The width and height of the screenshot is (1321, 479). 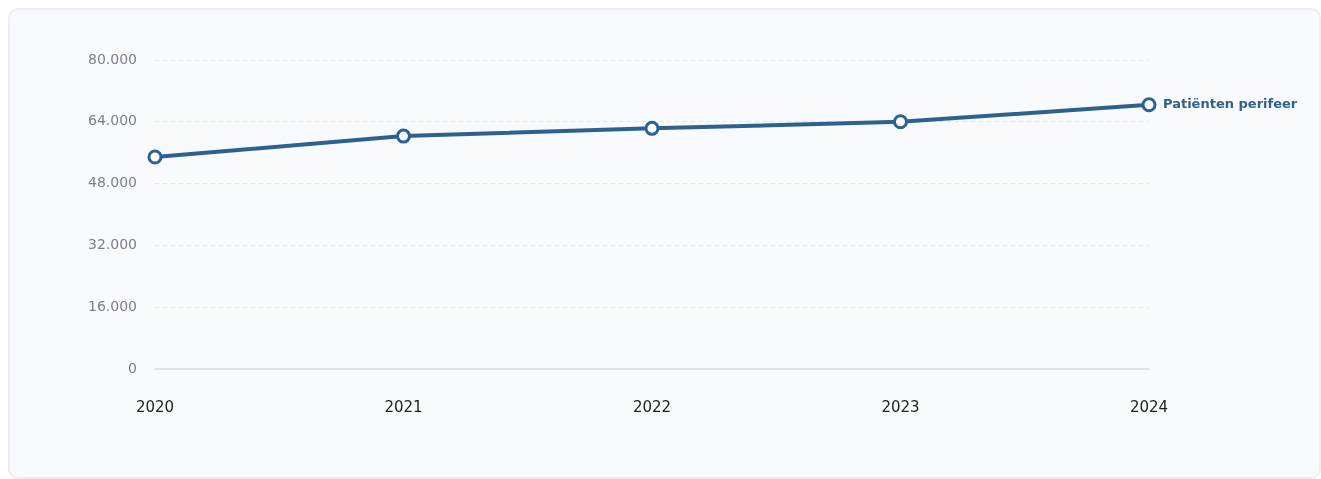 What do you see at coordinates (112, 244) in the screenshot?
I see `y-tick-label: 32.000` at bounding box center [112, 244].